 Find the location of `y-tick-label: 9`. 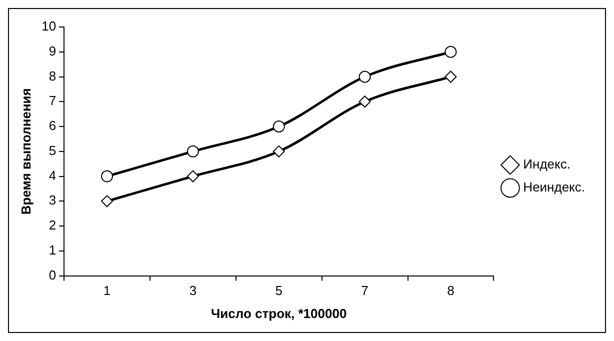

y-tick-label: 9 is located at coordinates (52, 50).